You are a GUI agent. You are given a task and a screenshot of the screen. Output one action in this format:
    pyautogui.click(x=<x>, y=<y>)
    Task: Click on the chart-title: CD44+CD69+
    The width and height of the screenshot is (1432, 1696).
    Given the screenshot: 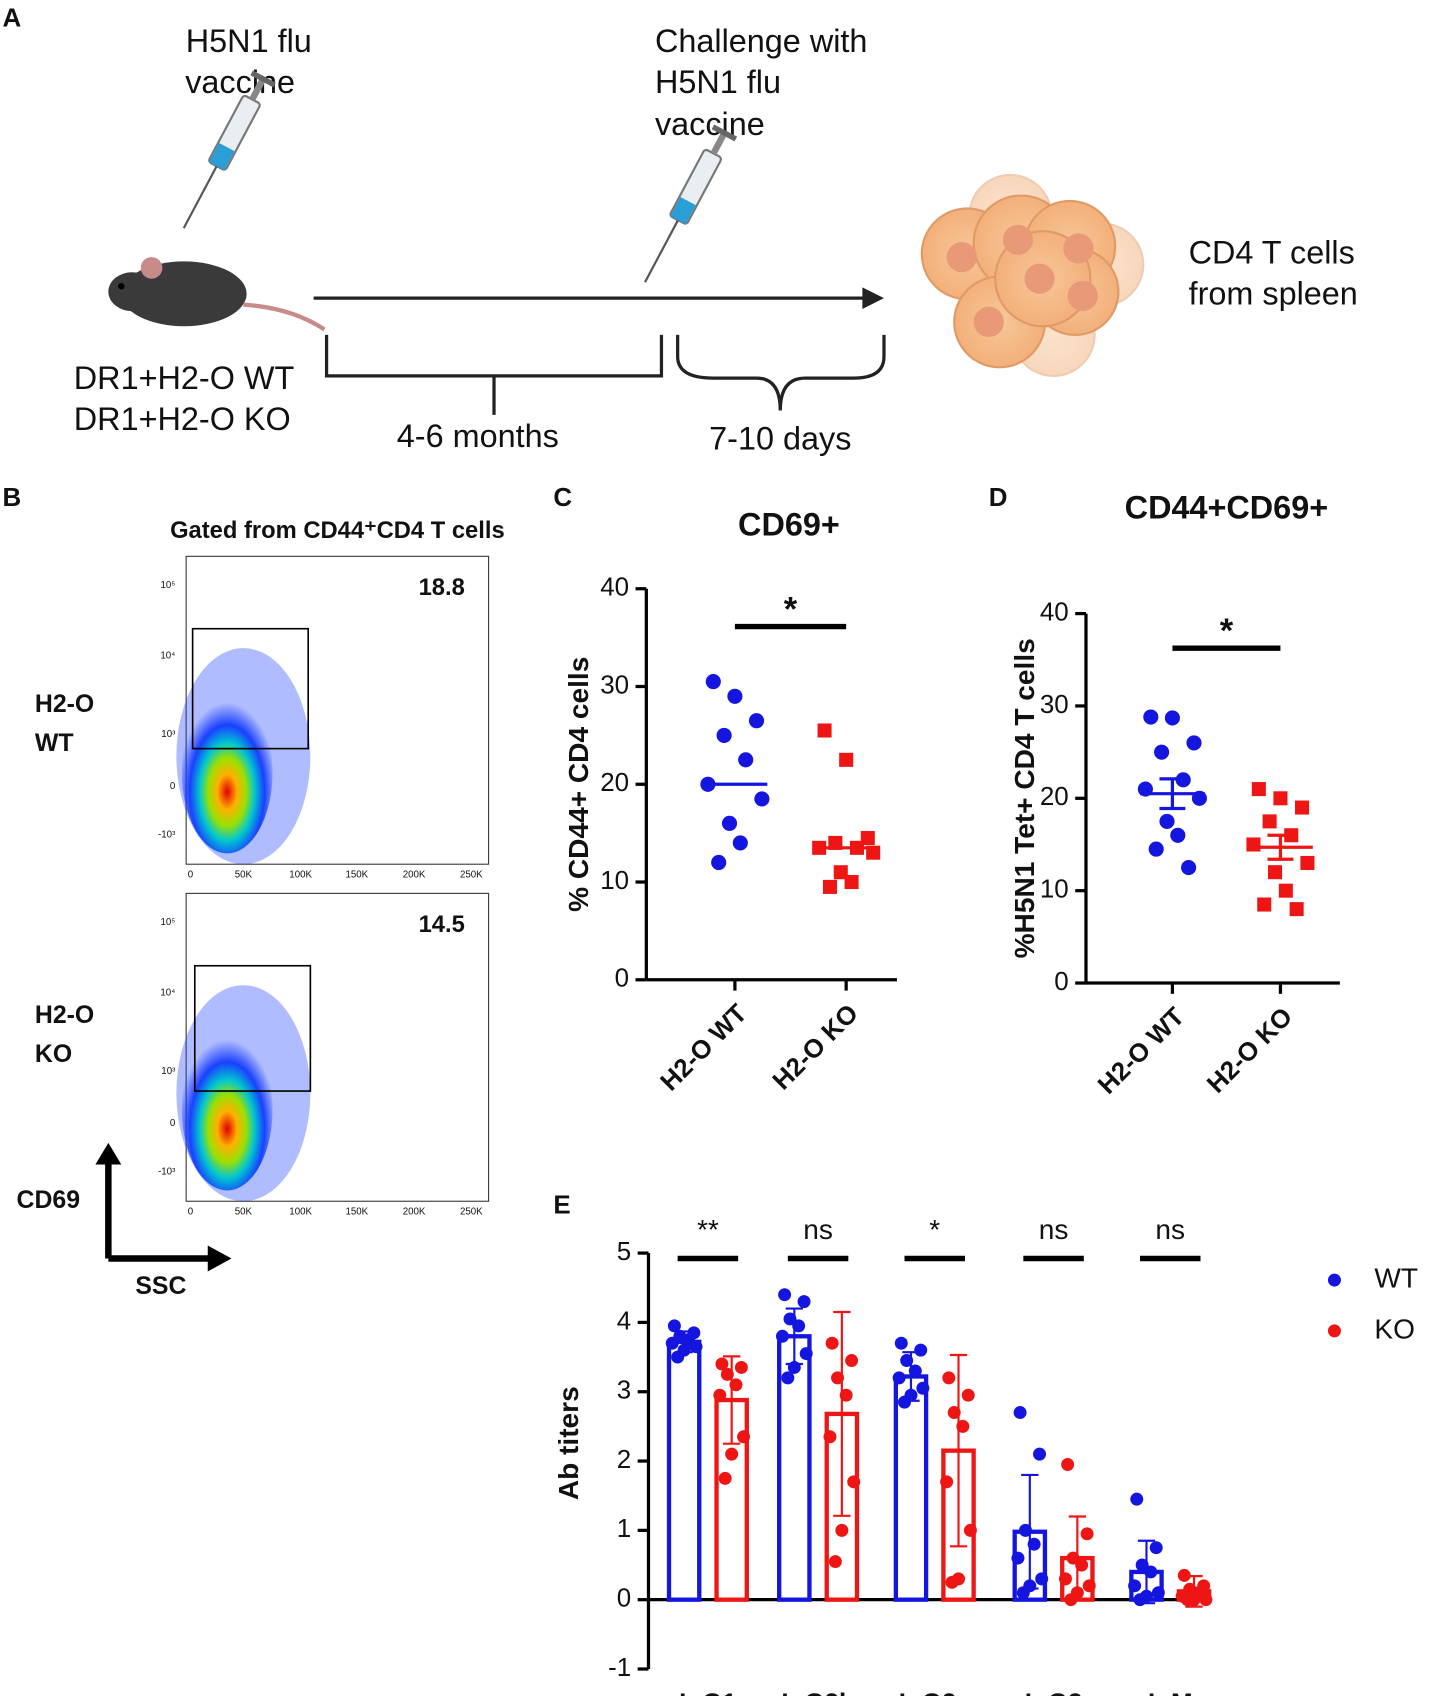 What is the action you would take?
    pyautogui.click(x=1226, y=507)
    